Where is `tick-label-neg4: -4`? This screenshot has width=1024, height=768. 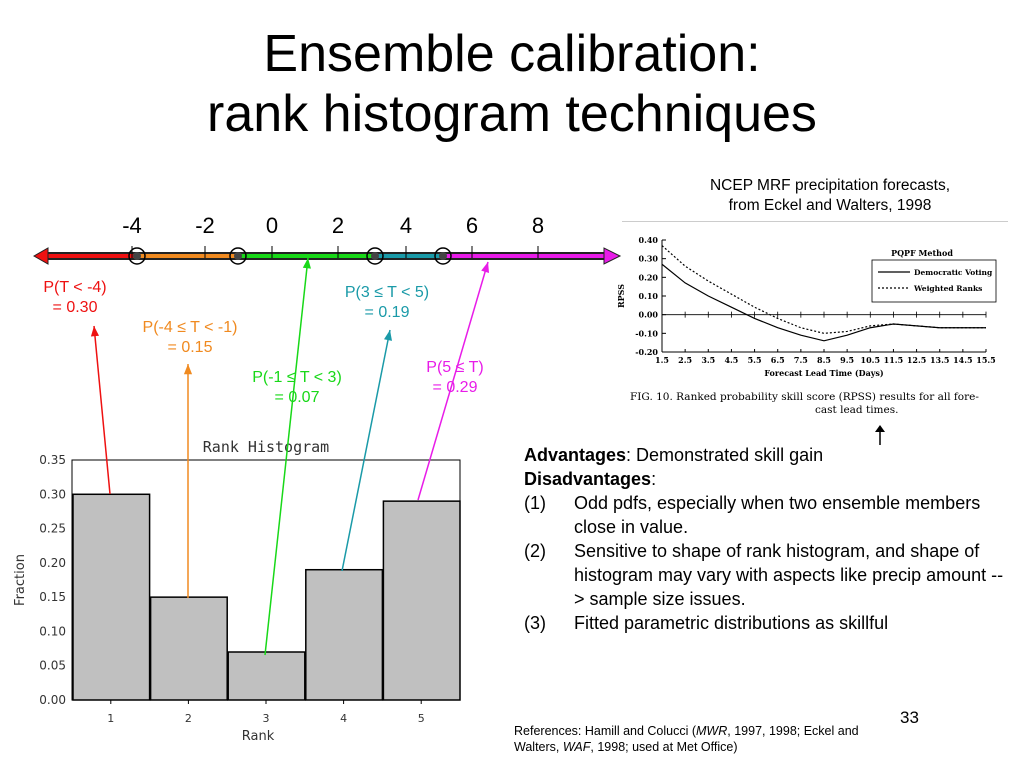 tick-label-neg4: -4 is located at coordinates (132, 225).